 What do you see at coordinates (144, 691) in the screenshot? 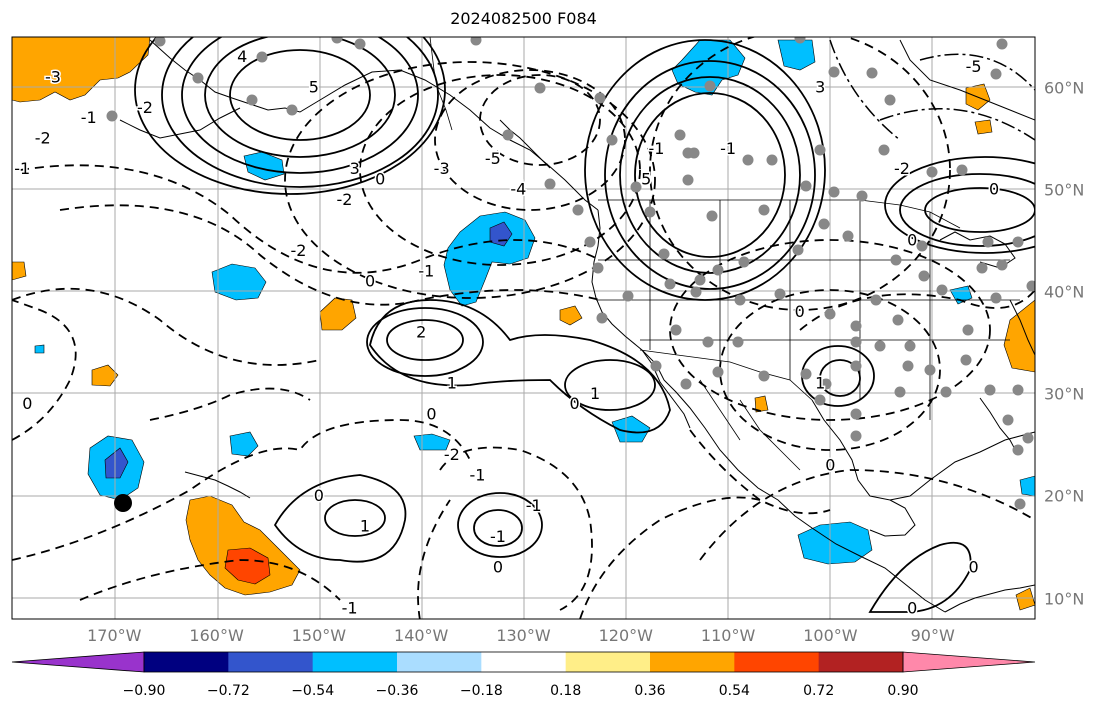
I see `colorbar-tick-label: −0.90` at bounding box center [144, 691].